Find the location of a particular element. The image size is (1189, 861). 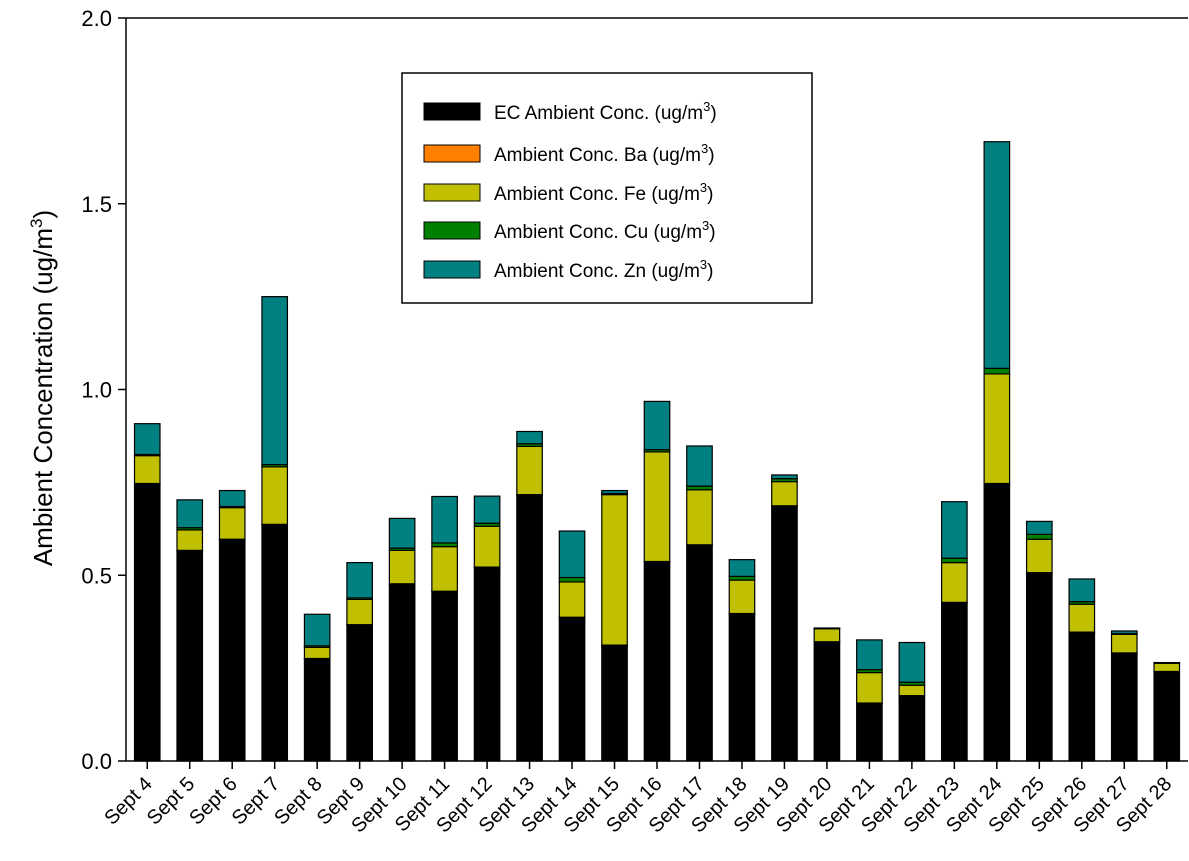

legend-label-ec: EC Ambient Conc. (ug/m3) is located at coordinates (605, 111).